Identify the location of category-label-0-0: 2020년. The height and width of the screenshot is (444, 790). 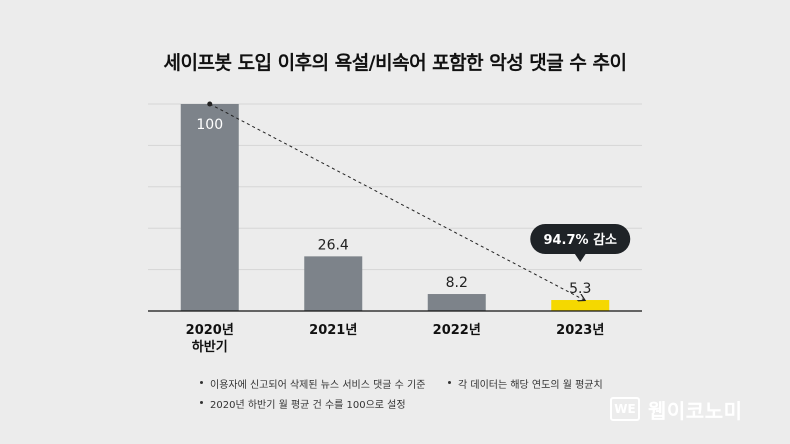
(210, 330).